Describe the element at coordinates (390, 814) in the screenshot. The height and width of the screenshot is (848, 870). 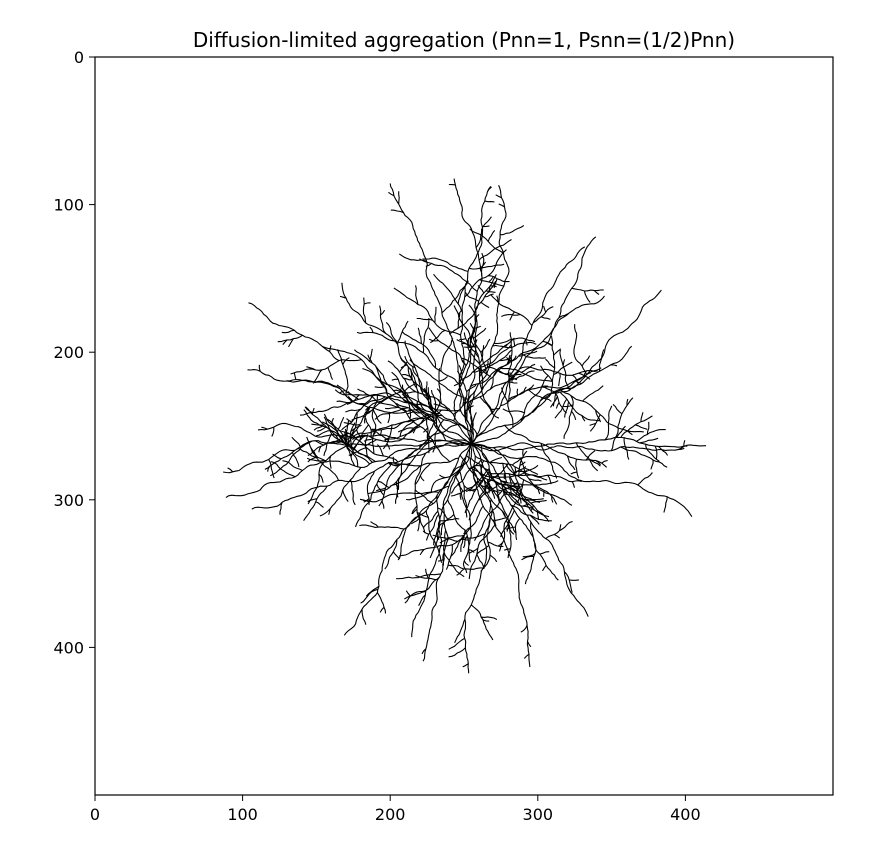
I see `x-tick-label: 200` at that location.